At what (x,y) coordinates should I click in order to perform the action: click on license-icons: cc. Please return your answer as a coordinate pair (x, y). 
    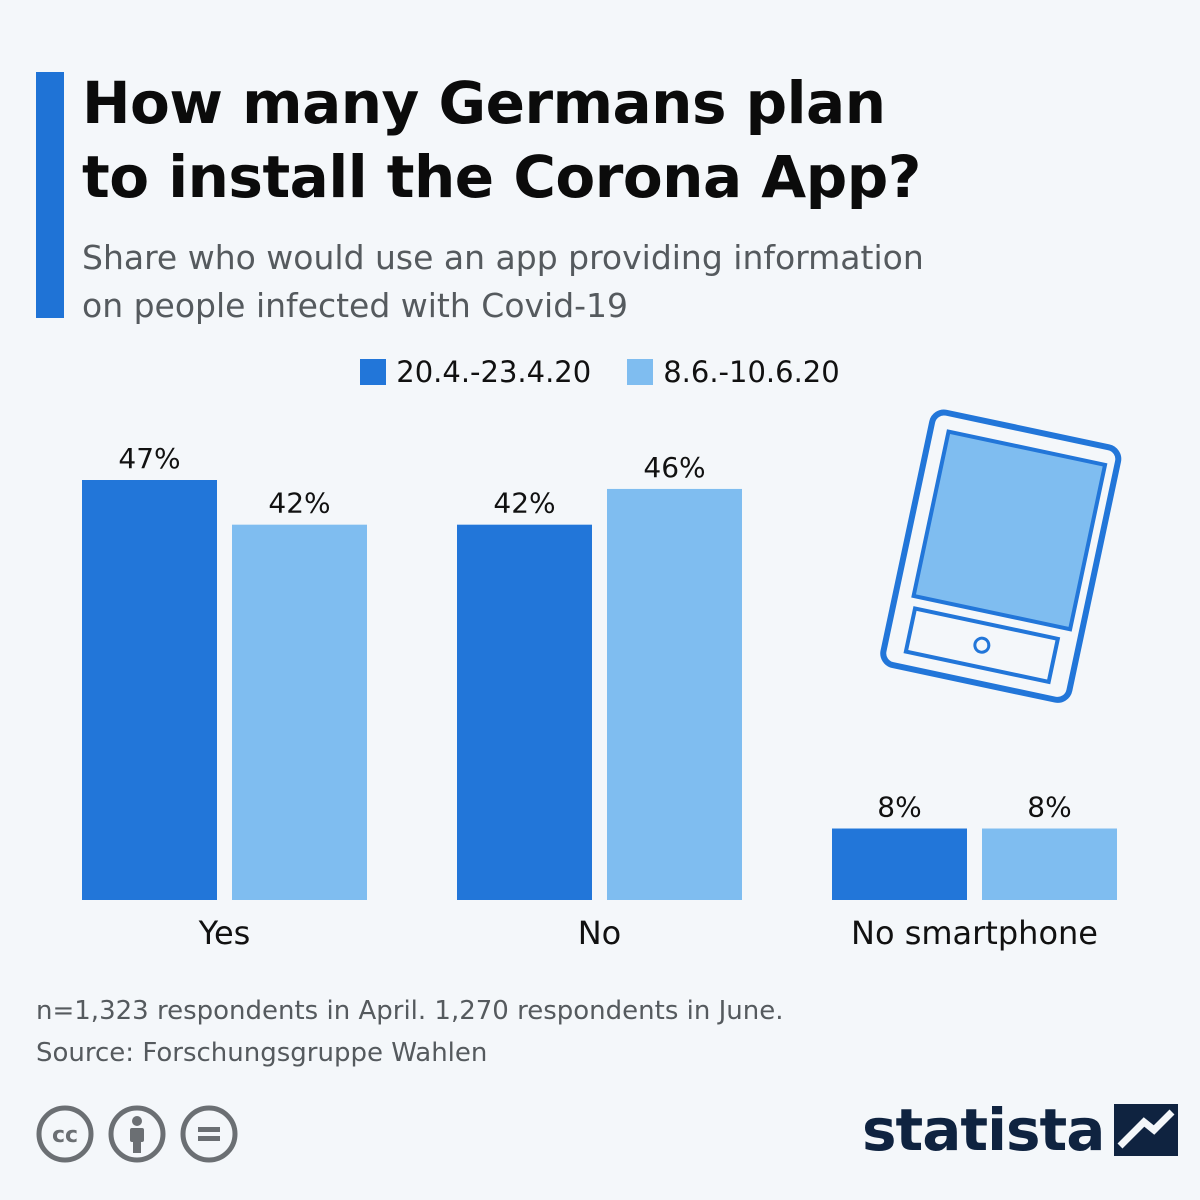
    Looking at the image, I should click on (137, 1134).